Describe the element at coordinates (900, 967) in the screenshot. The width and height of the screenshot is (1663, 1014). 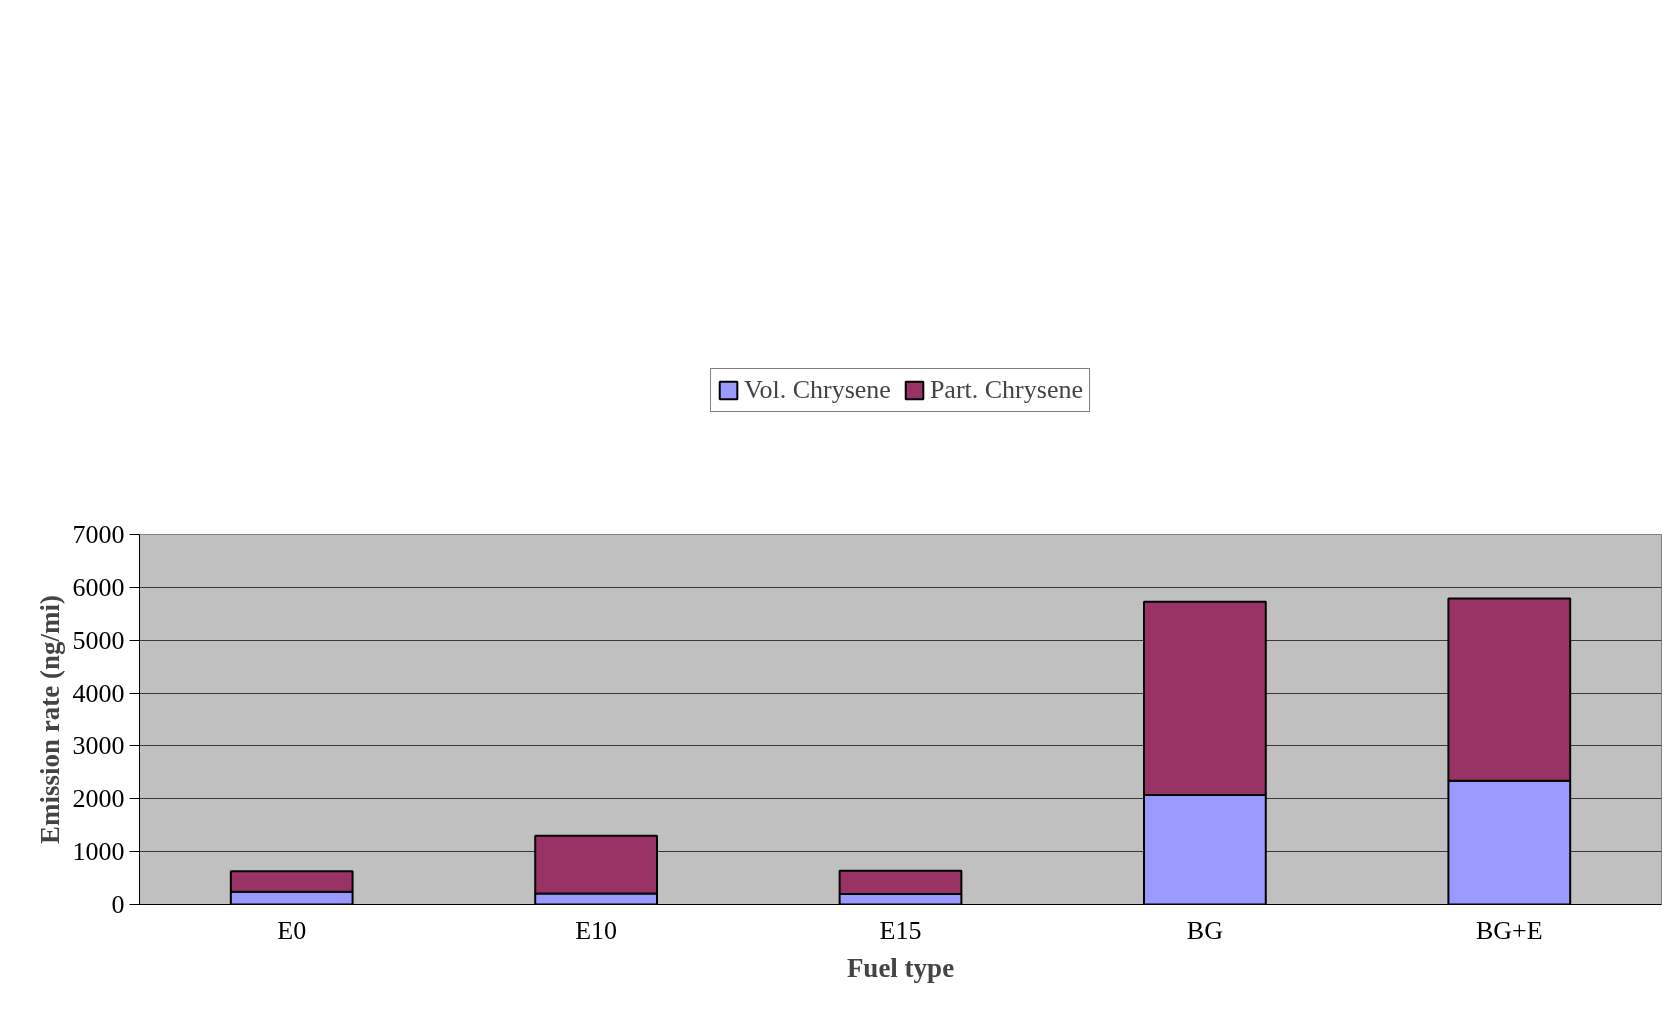
I see `x-axis-title: Fuel type` at that location.